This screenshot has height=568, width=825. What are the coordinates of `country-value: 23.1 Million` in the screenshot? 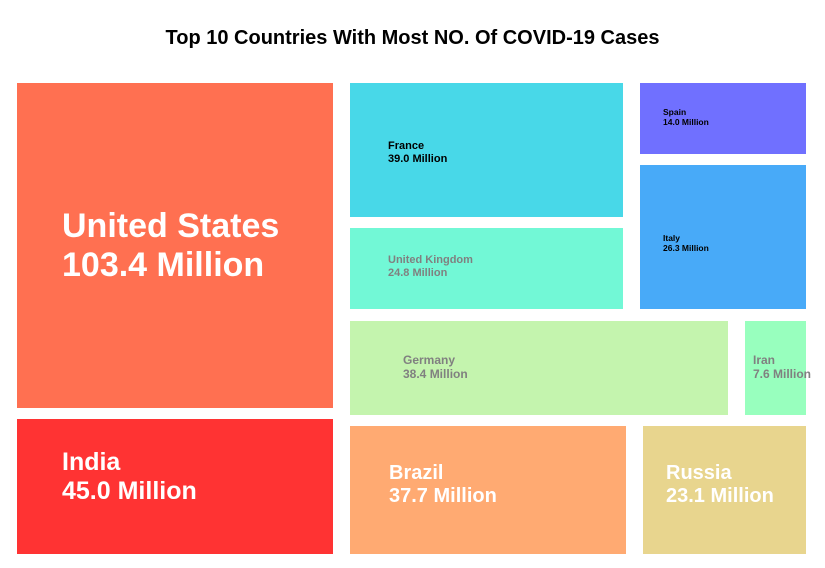 It's located at (720, 496).